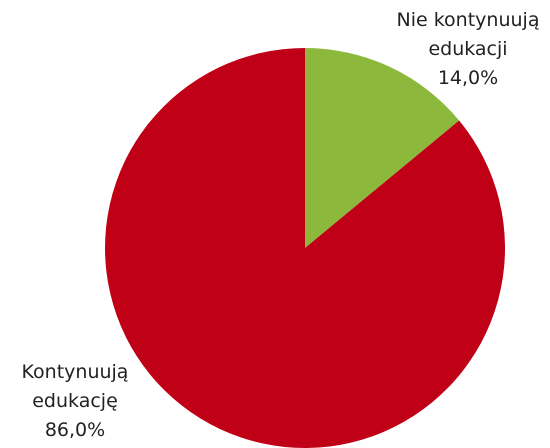 Image resolution: width=550 pixels, height=448 pixels. I want to click on pie-slice, so click(382, 148).